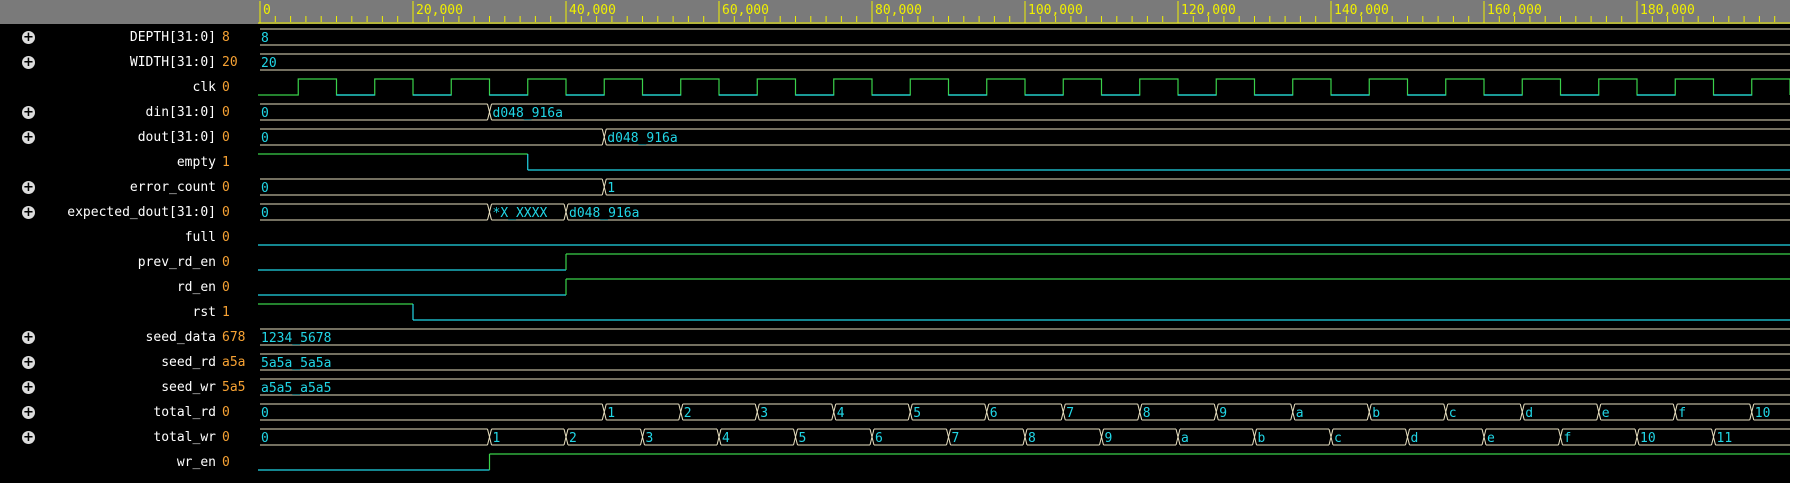 The image size is (1807, 483). I want to click on bus-value-label: 1234_5678, so click(296, 338).